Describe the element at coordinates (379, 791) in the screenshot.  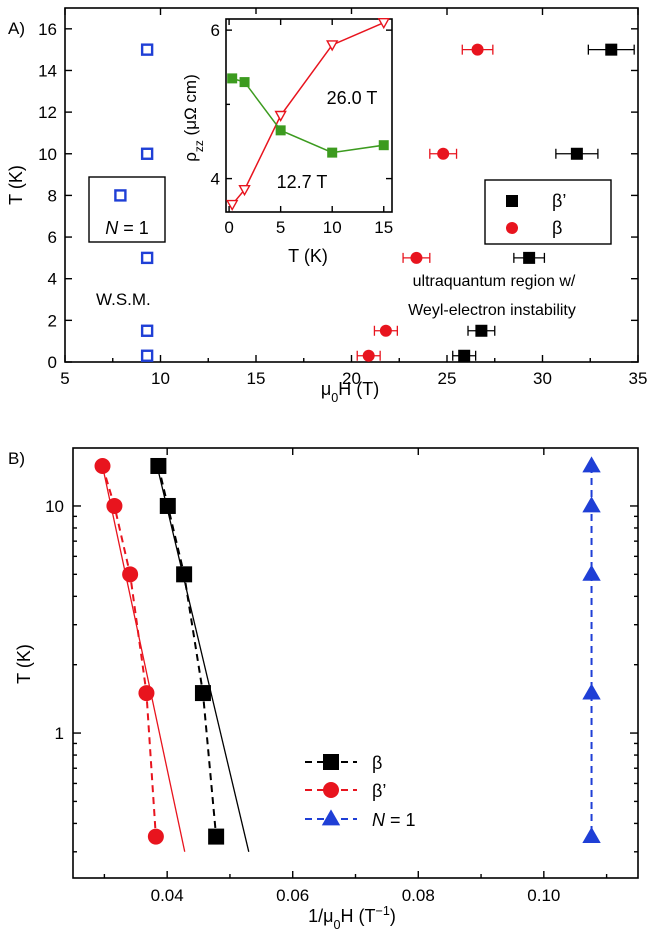
I see `legend-b-label: β’` at that location.